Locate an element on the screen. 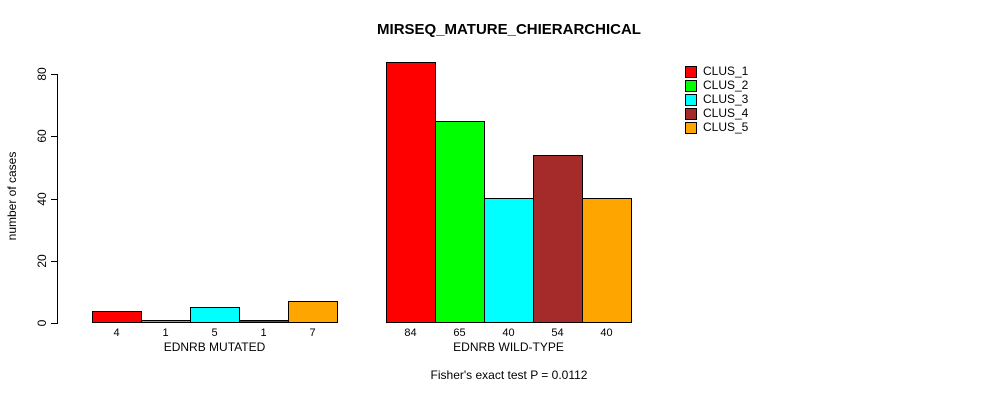  legend-label: CLUS_1 is located at coordinates (726, 71).